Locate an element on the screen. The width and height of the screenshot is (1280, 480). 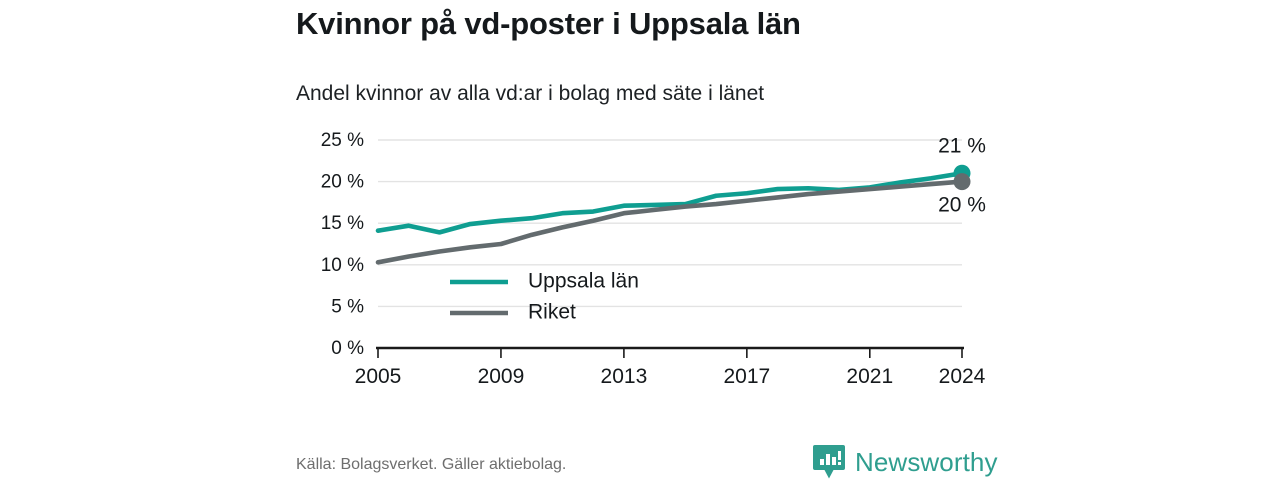
y-tick-label: 5 % is located at coordinates (347, 306).